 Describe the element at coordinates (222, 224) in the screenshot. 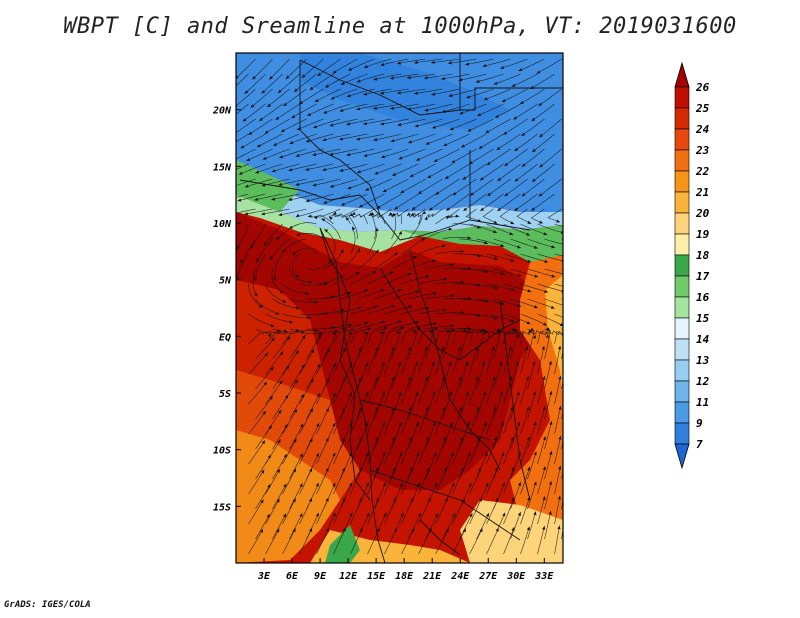

I see `y-tick-label: 10N` at that location.